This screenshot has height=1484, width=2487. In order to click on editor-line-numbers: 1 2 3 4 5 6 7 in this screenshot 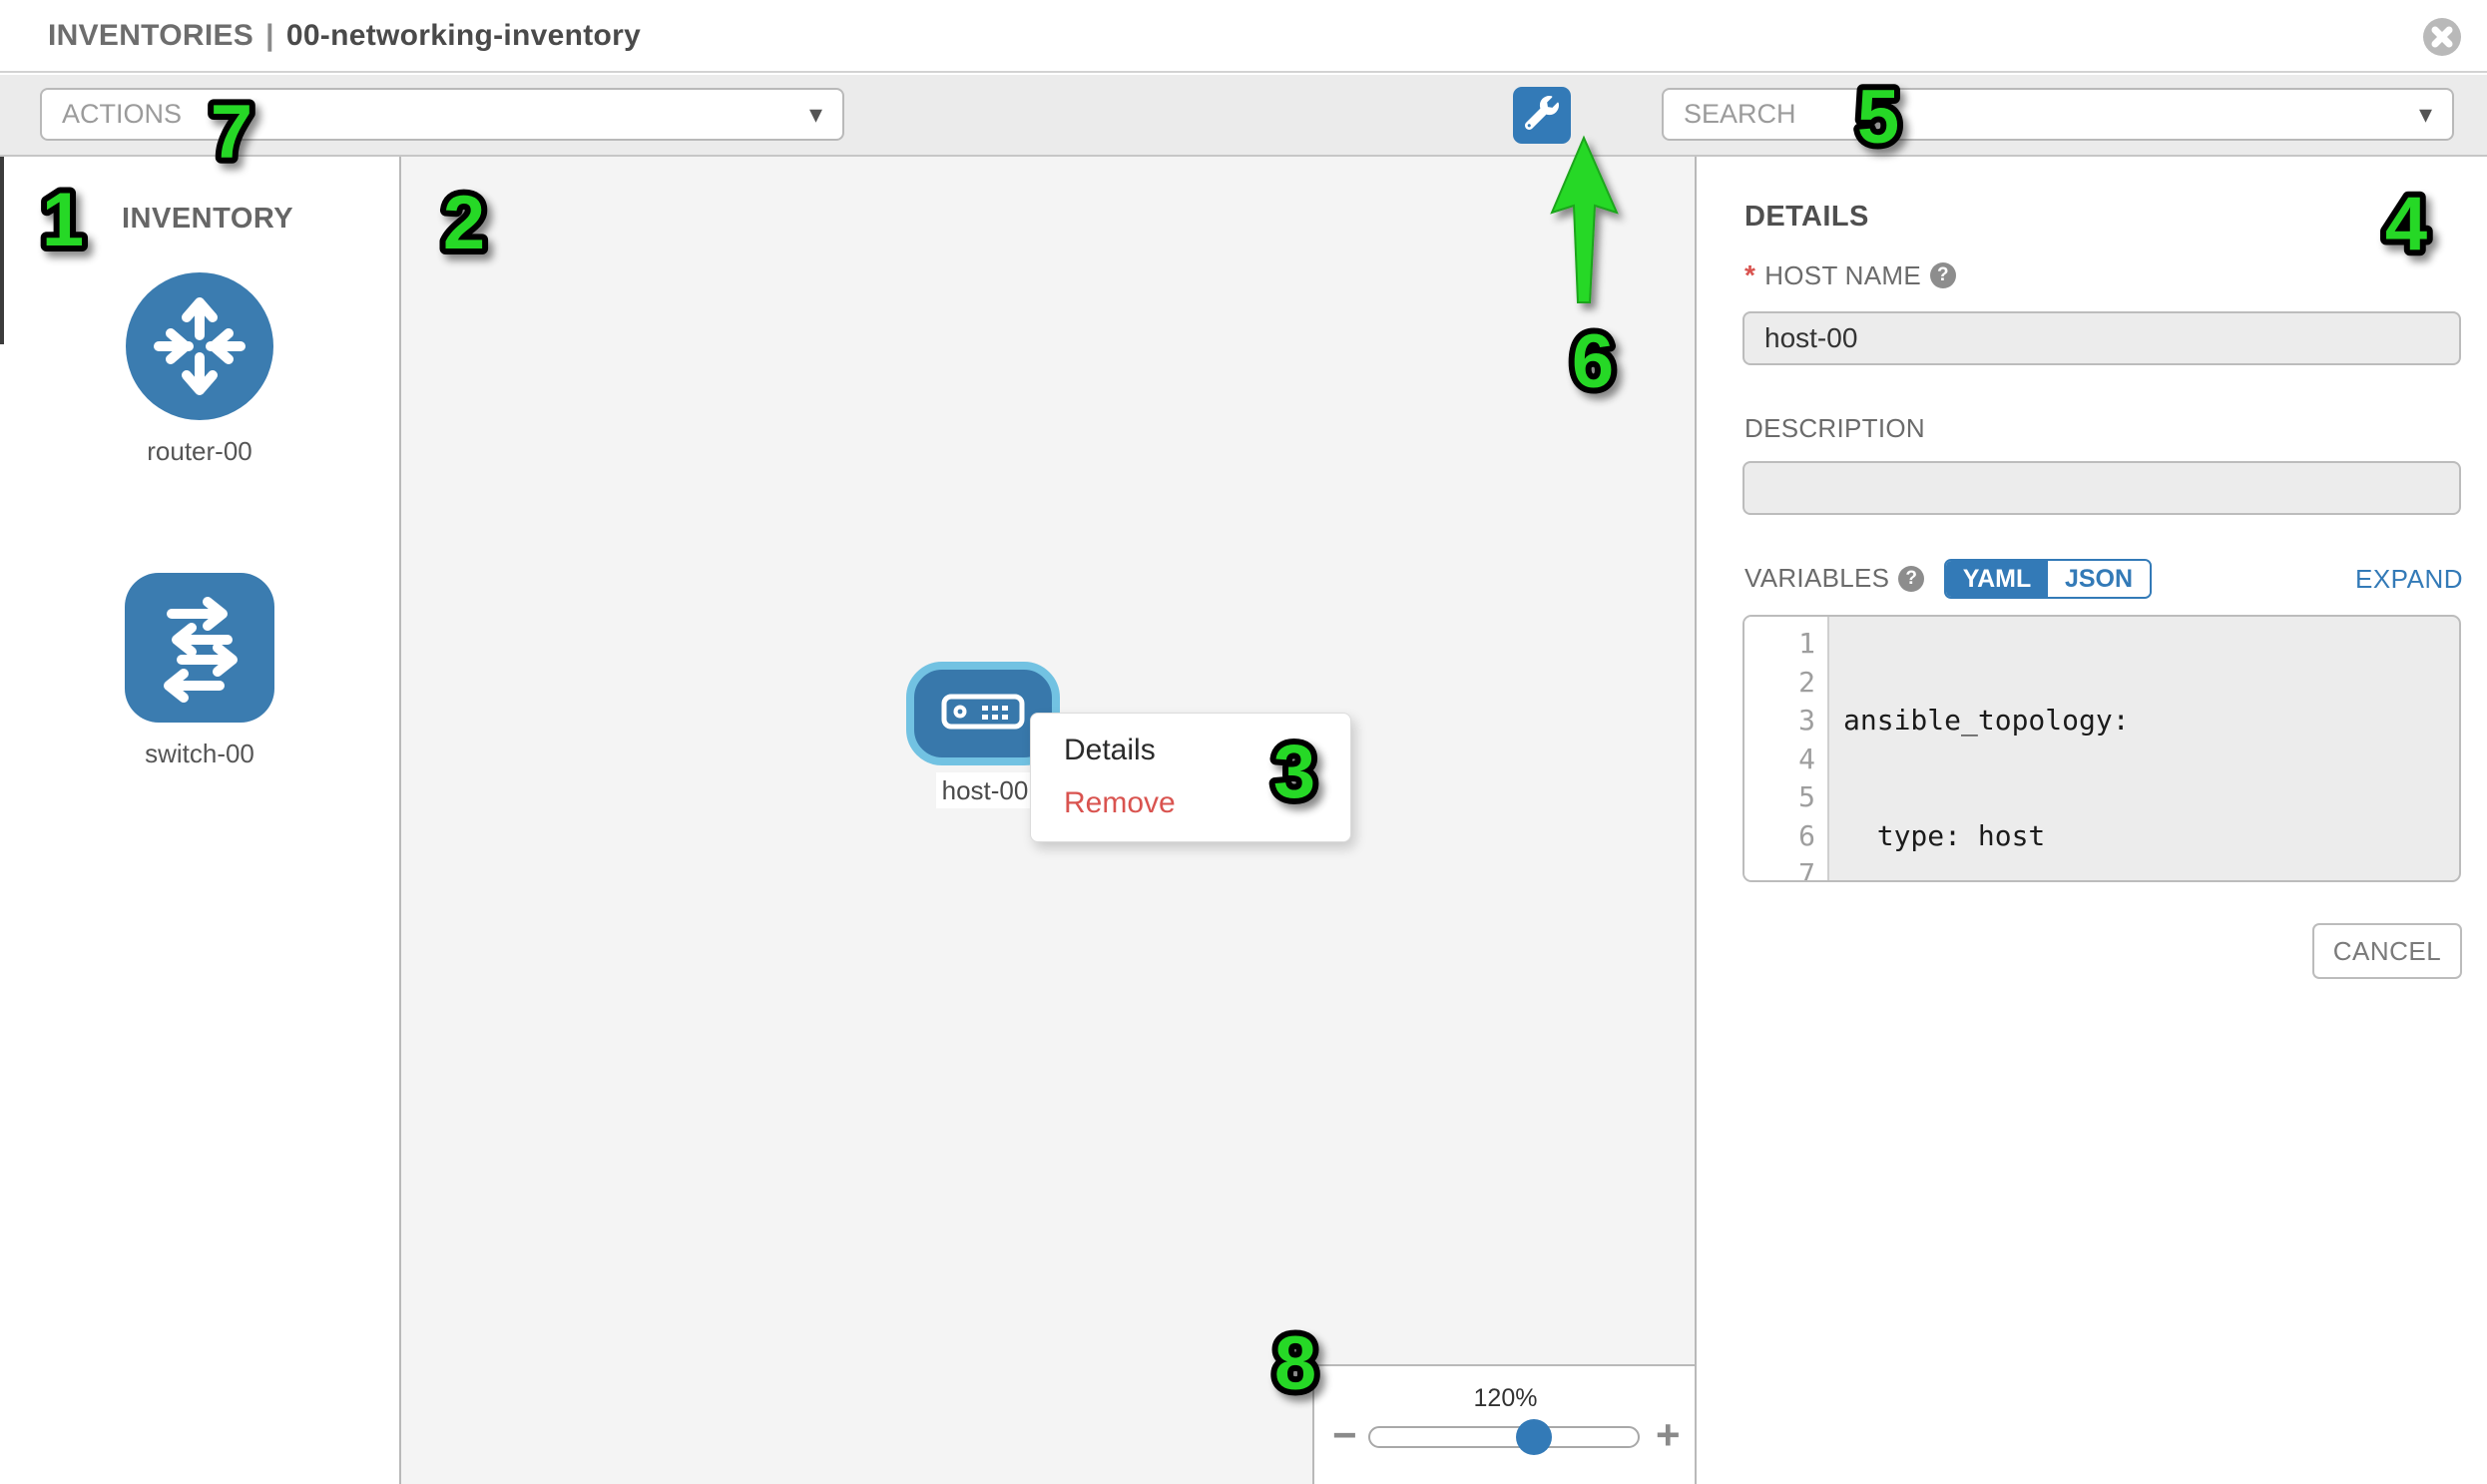, I will do `click(1786, 748)`.